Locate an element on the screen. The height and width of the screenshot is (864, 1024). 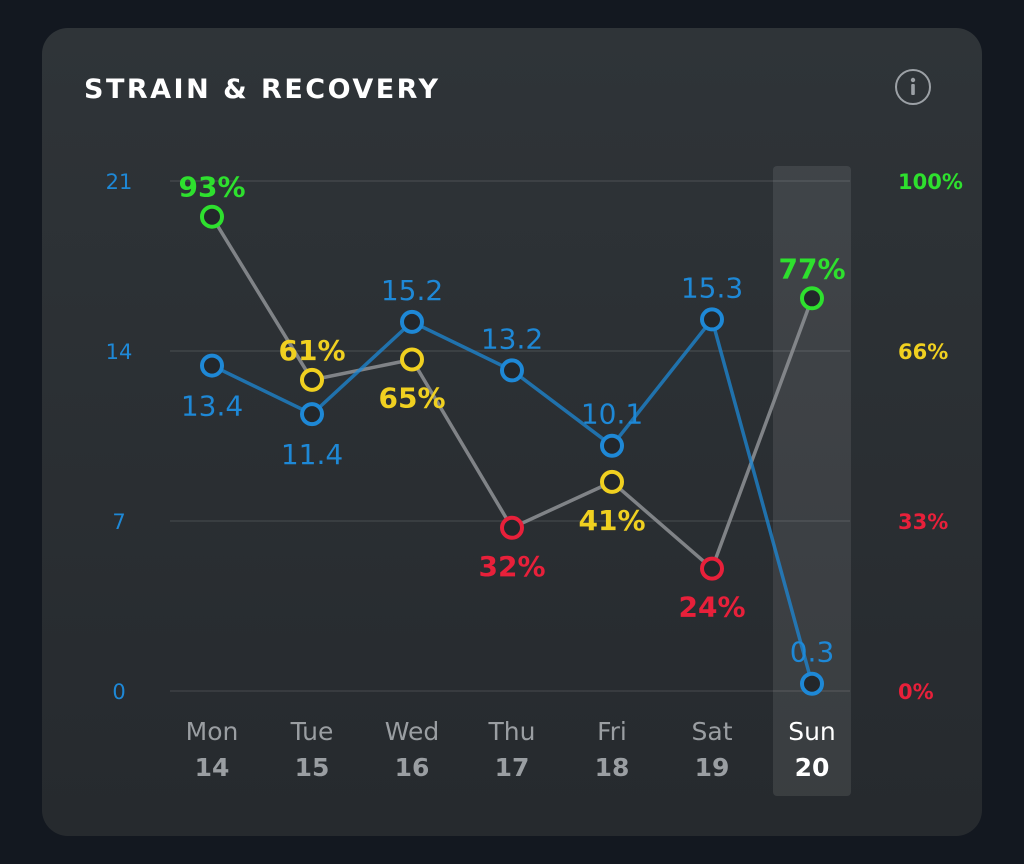
recovery-data-label: 32% is located at coordinates (511, 566).